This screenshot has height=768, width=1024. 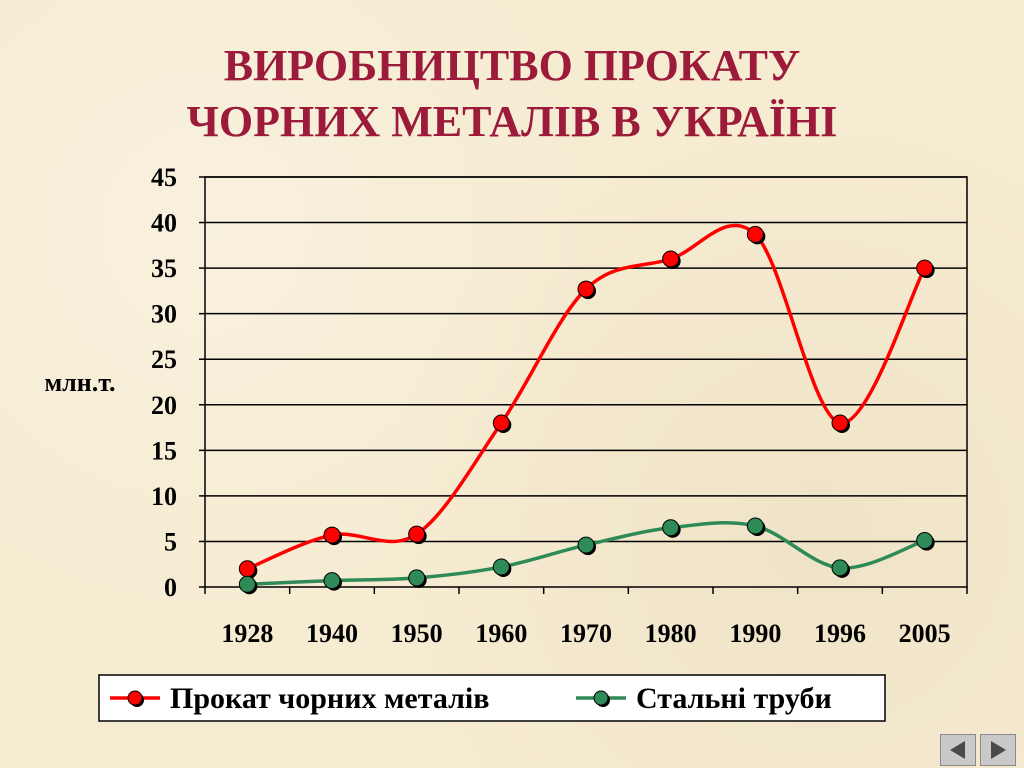 I want to click on triangle-left-icon, so click(x=957, y=750).